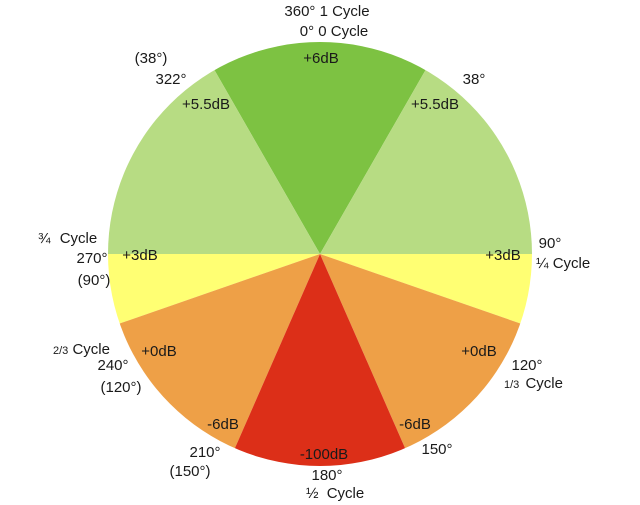  I want to click on right-lower-wedge, so click(426, 360).